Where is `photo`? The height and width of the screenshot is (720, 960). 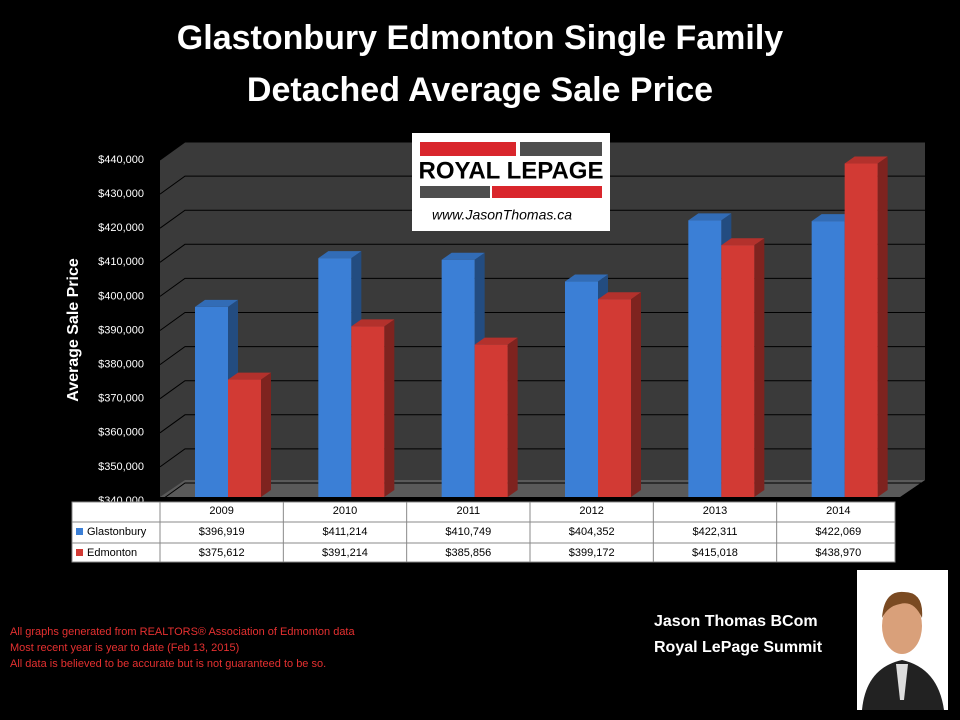
photo is located at coordinates (902, 640).